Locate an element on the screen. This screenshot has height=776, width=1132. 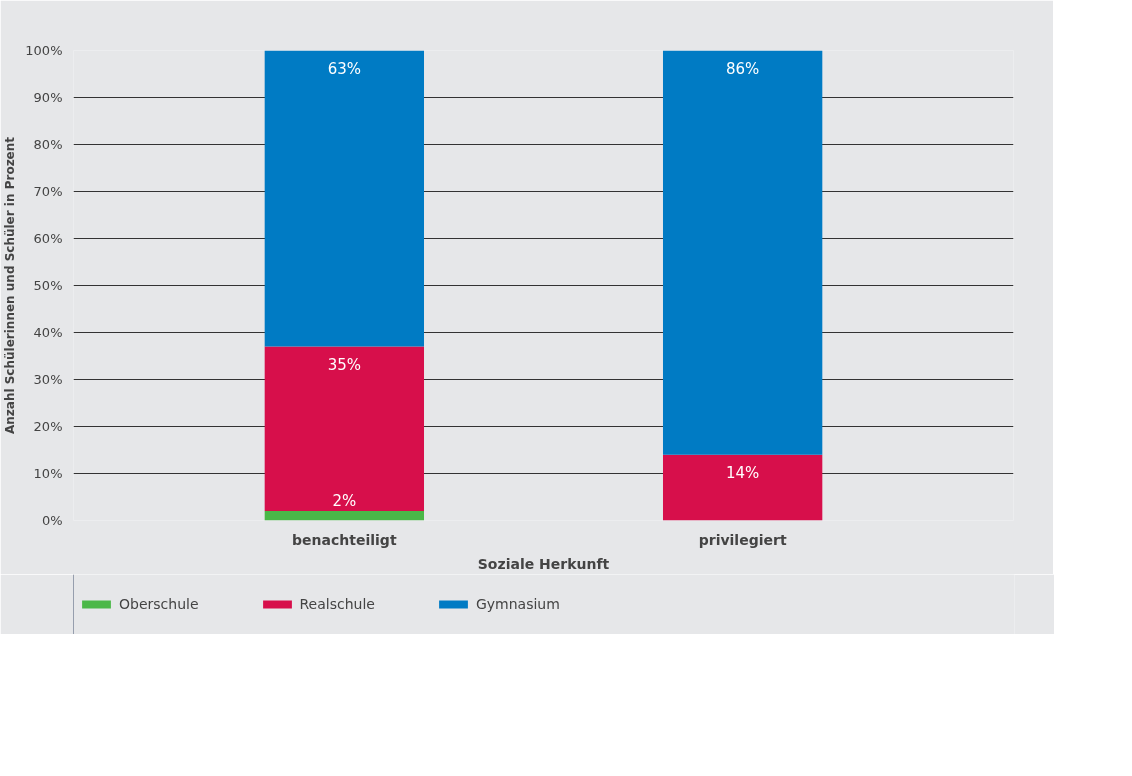
legend-label: Realschule is located at coordinates (337, 604).